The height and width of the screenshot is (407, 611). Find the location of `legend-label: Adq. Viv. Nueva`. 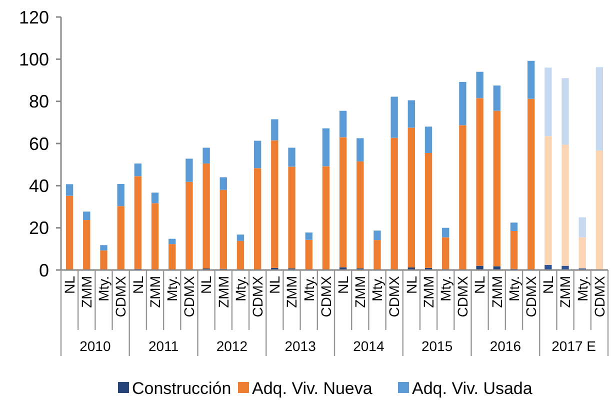

legend-label: Adq. Viv. Nueva is located at coordinates (312, 388).